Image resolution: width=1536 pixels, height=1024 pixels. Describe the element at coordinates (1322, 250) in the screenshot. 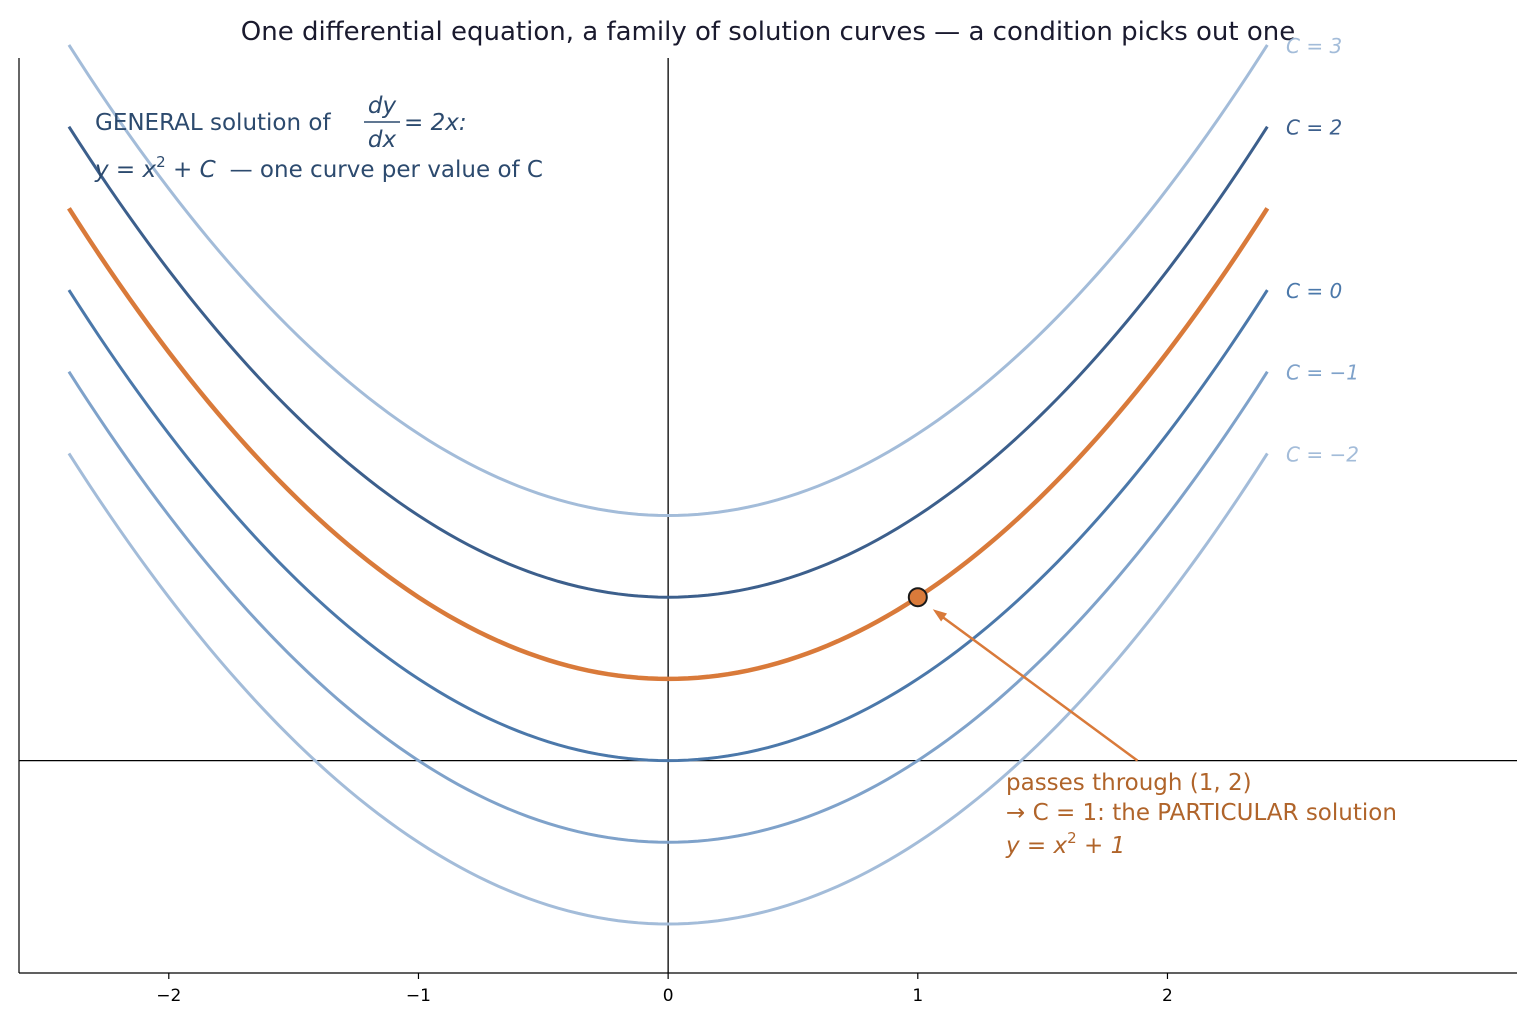

I see `curve-labels: C = 3 C = 2 C = 0 C = −1 C = −2` at that location.